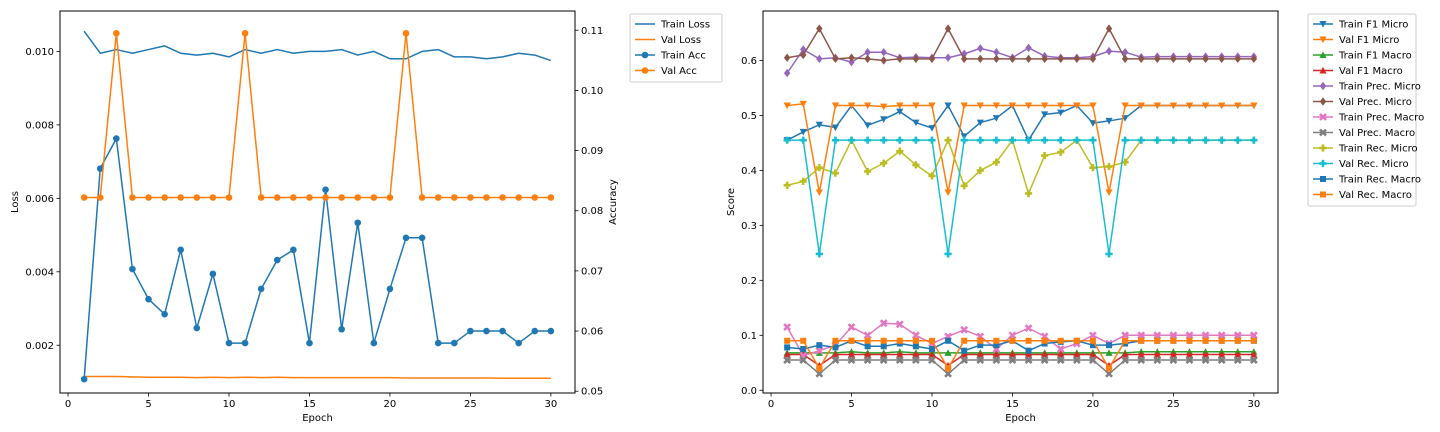  What do you see at coordinates (1020, 367) in the screenshot?
I see `chart2-series-val-prec-macro` at bounding box center [1020, 367].